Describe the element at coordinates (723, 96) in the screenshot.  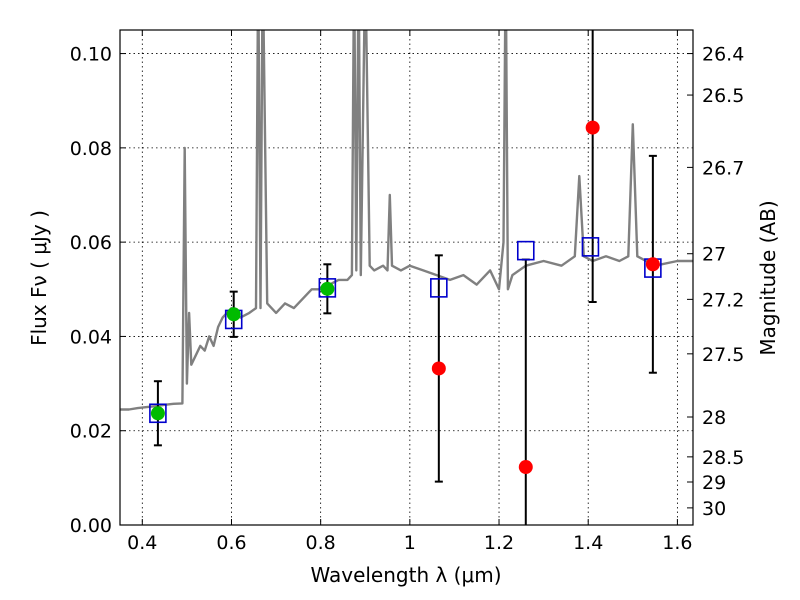
I see `mag-tick-label: 26.5` at that location.